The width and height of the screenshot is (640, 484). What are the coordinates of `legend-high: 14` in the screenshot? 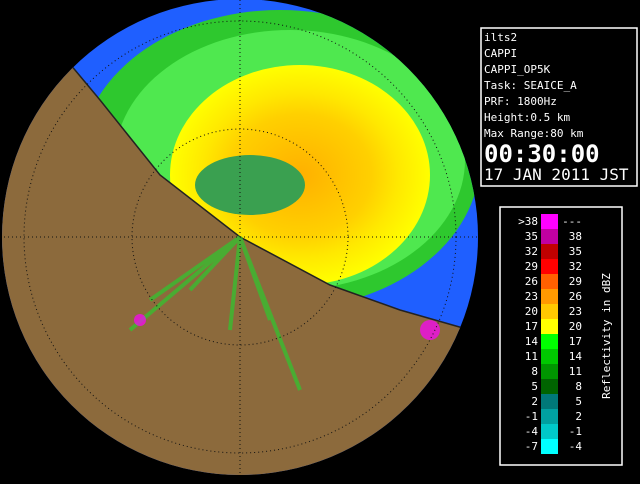 It's located at (576, 356).